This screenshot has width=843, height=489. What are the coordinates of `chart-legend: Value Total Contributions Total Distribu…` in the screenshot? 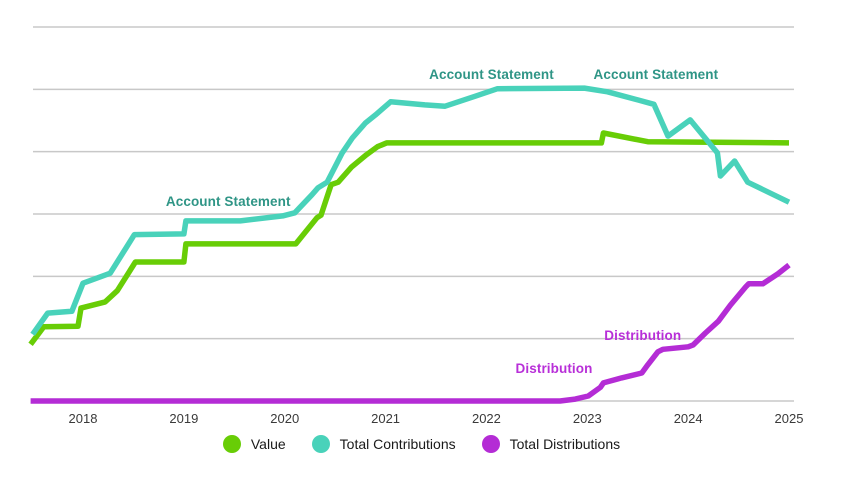 It's located at (421, 444).